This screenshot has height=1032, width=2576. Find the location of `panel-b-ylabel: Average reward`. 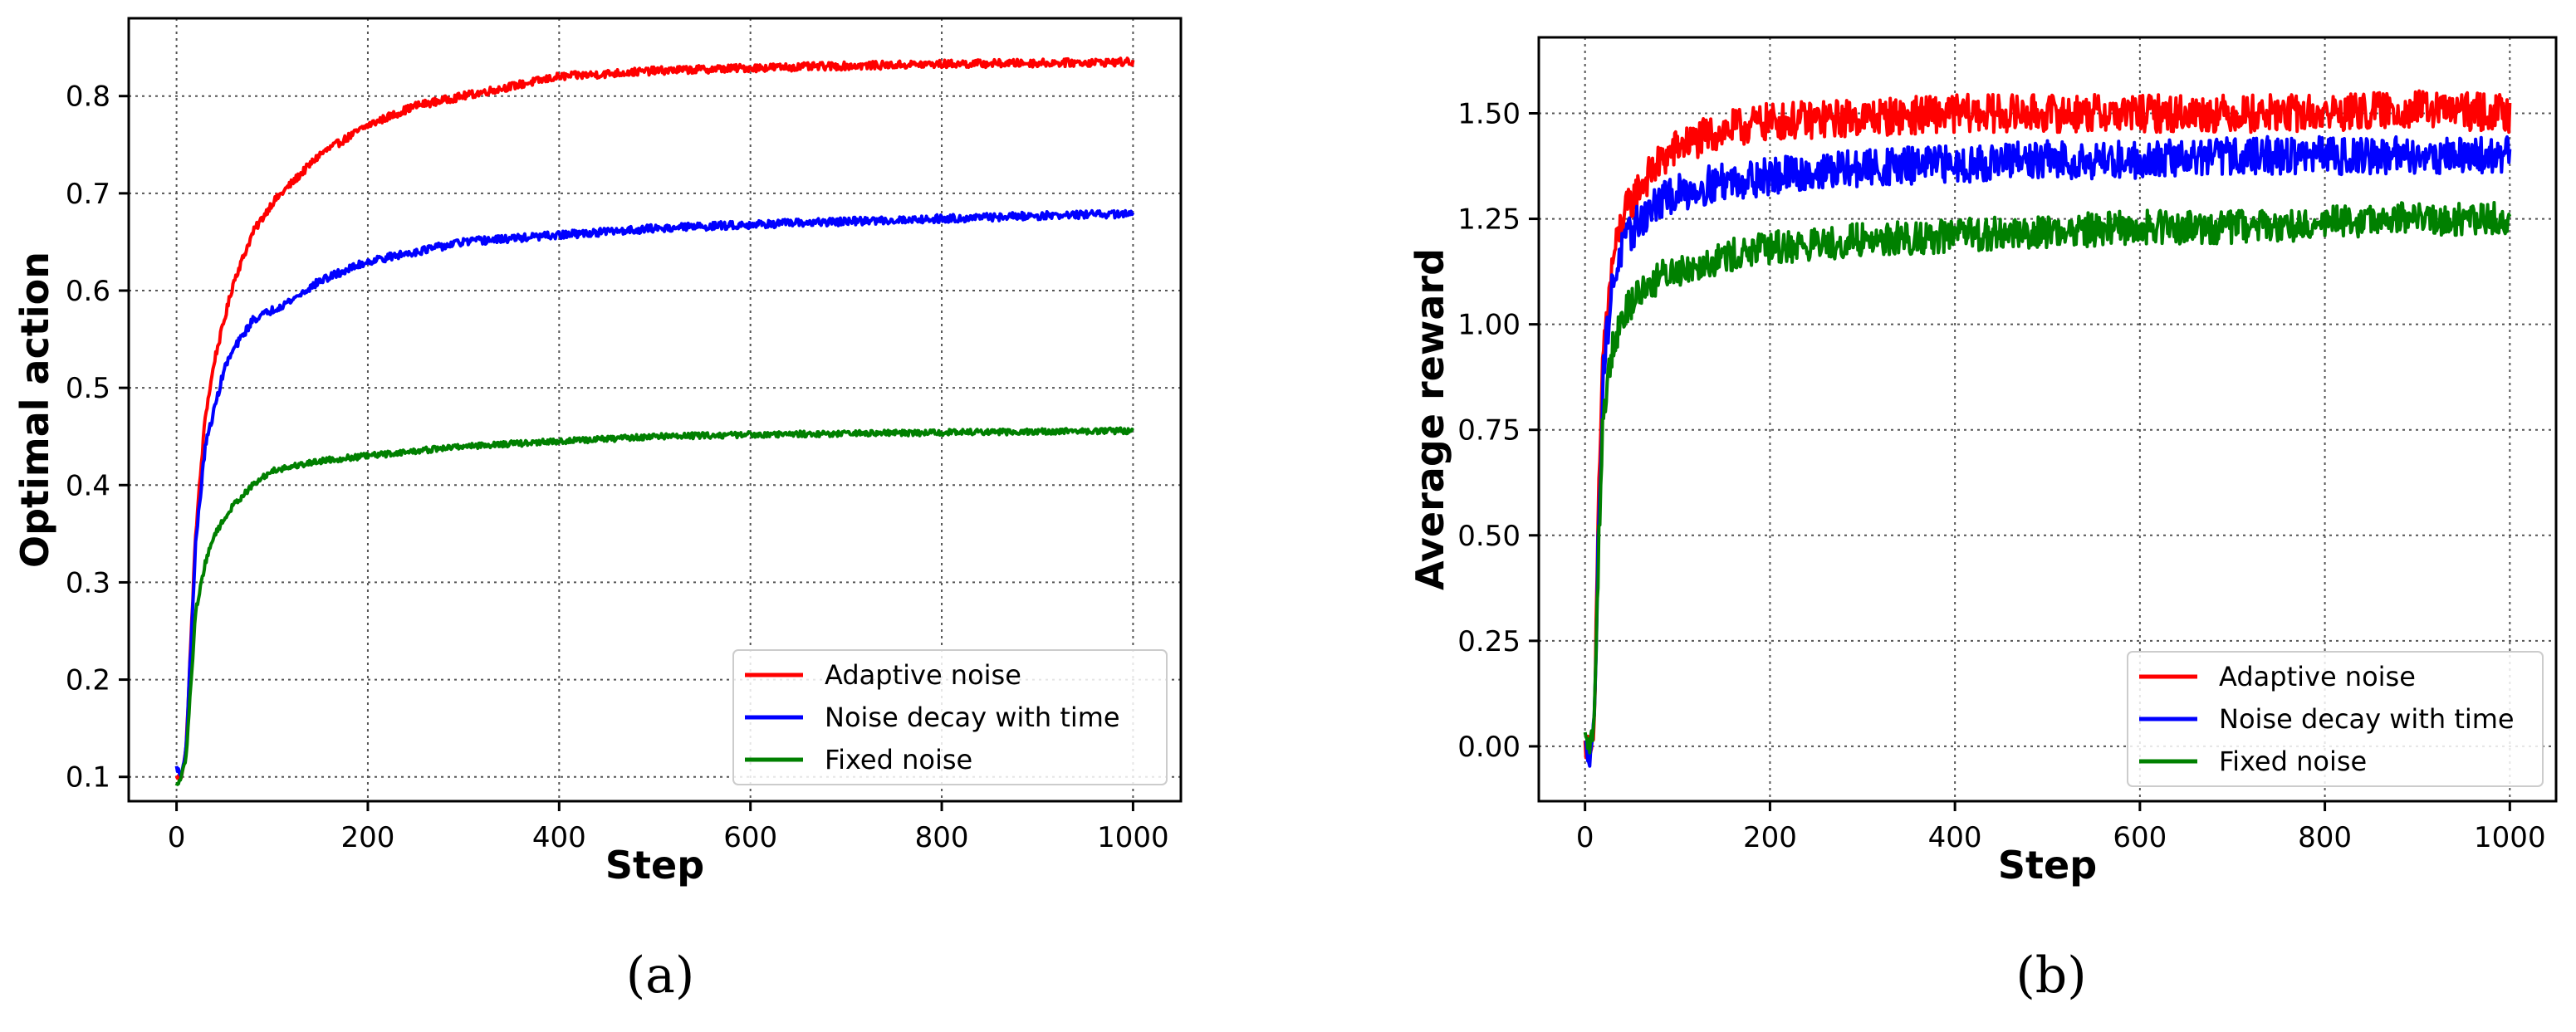

panel-b-ylabel: Average reward is located at coordinates (1430, 419).